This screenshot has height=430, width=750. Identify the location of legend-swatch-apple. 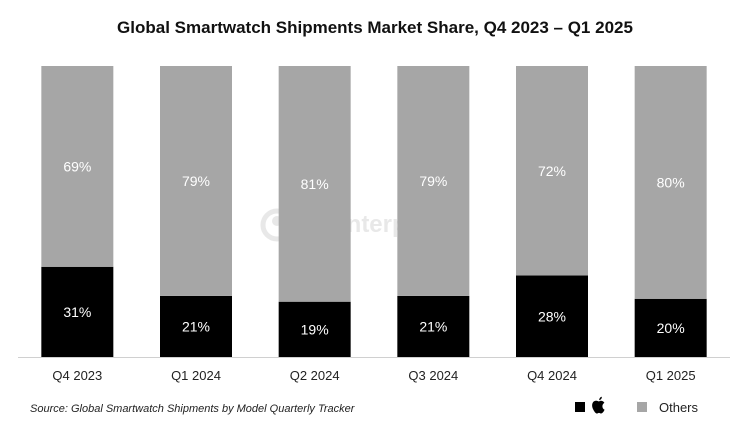
(580, 407).